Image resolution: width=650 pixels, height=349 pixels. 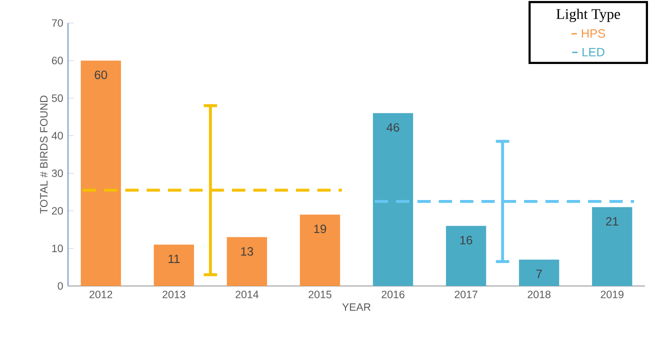 I want to click on legend-title: Light Type, so click(x=588, y=15).